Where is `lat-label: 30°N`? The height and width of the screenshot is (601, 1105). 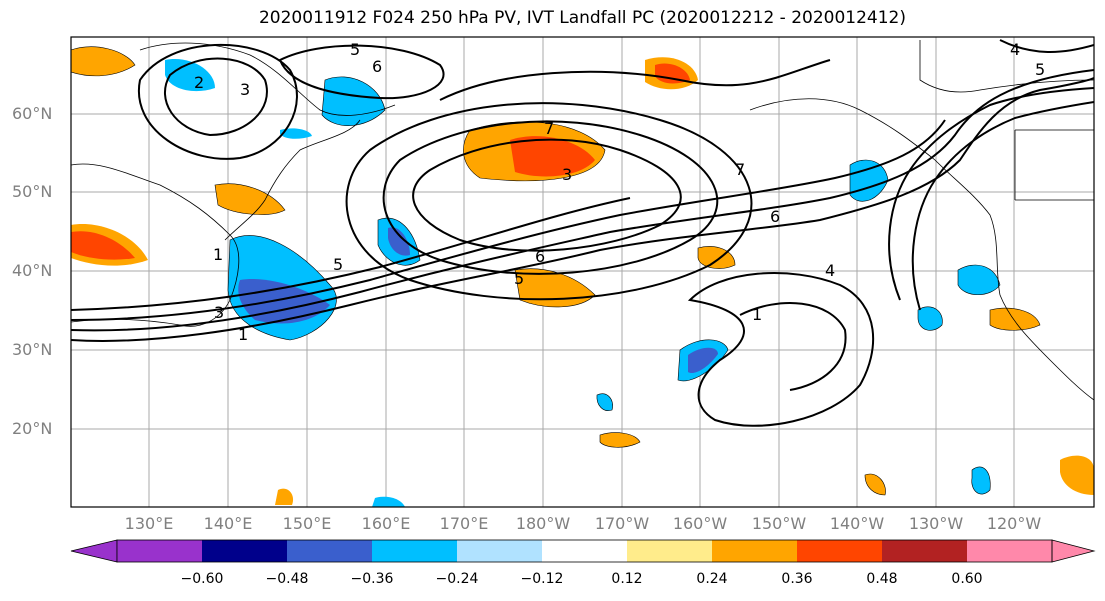 lat-label: 30°N is located at coordinates (32, 349).